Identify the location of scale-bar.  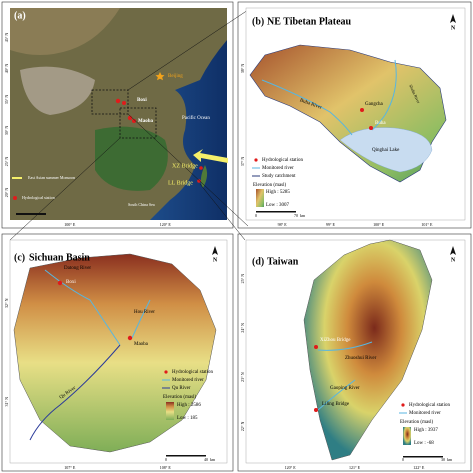
(186, 456).